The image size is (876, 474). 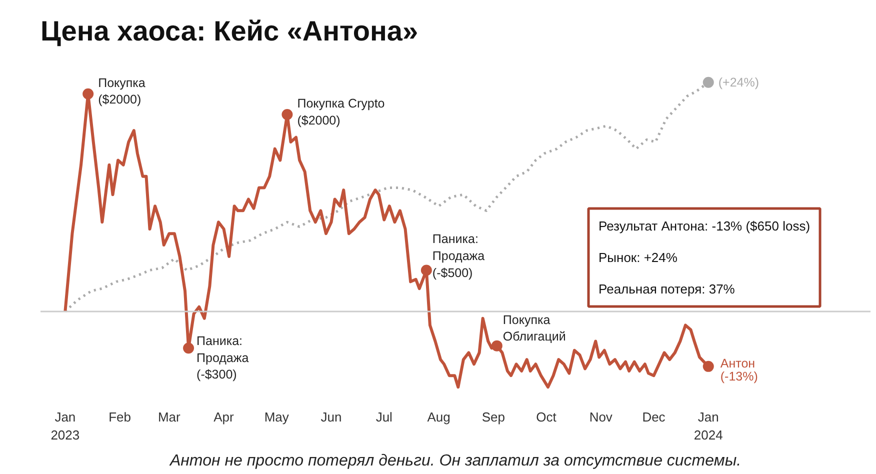 What do you see at coordinates (229, 31) in the screenshot?
I see `chart-title: Цена хаоса: Кейс «Антона»` at bounding box center [229, 31].